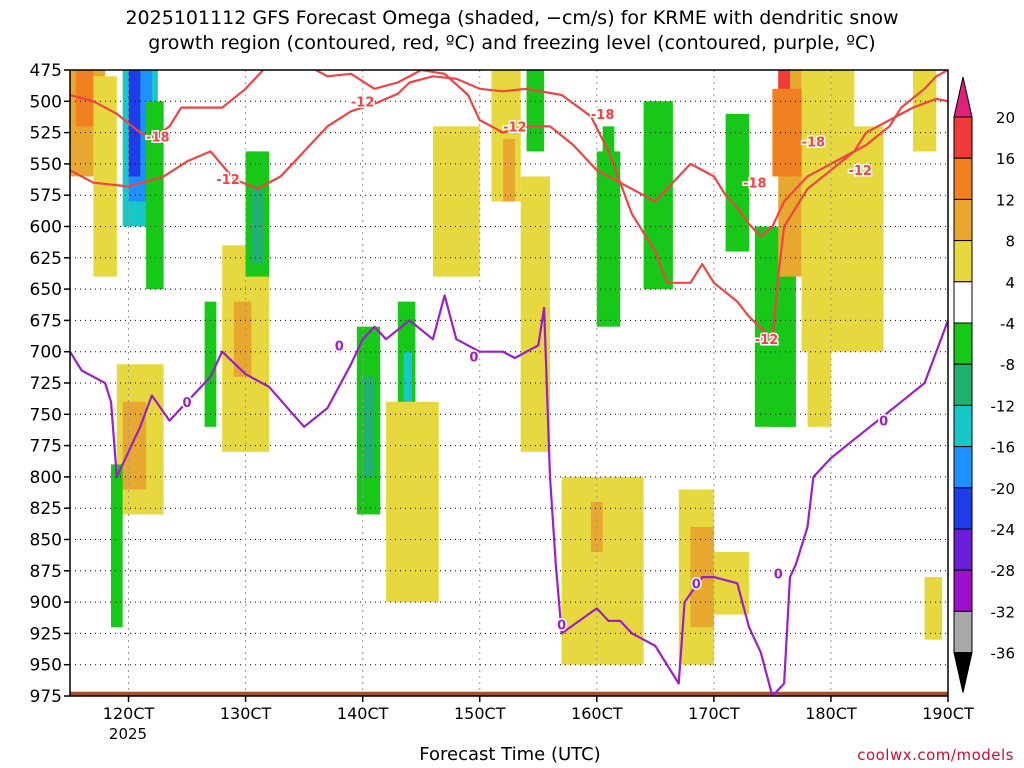 This screenshot has width=1024, height=768. I want to click on colorbar-bottom-arrow, so click(963, 672).